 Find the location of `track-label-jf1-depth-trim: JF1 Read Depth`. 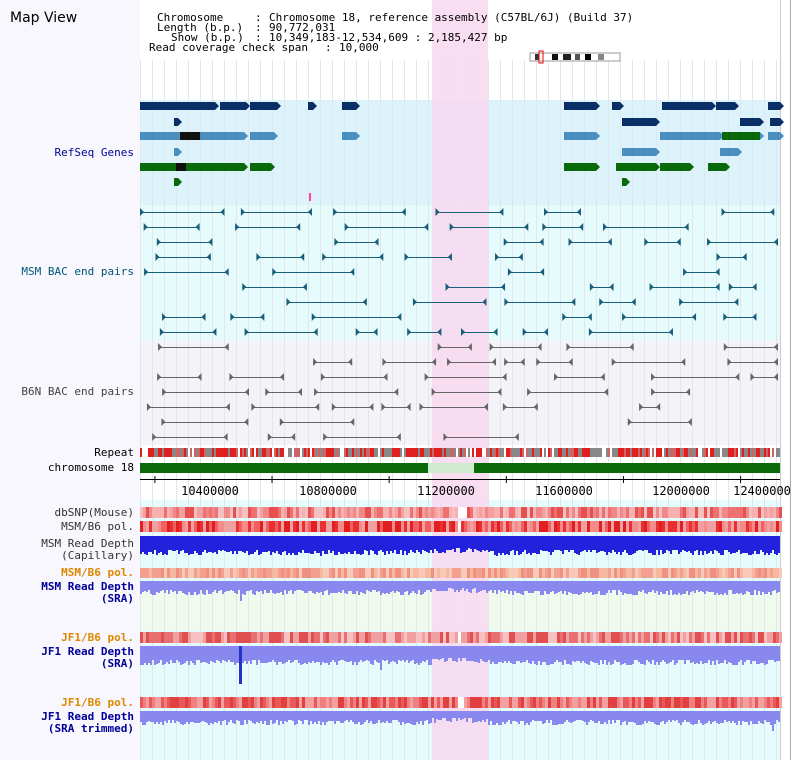

track-label-jf1-depth-trim: JF1 Read Depth is located at coordinates (87, 716).